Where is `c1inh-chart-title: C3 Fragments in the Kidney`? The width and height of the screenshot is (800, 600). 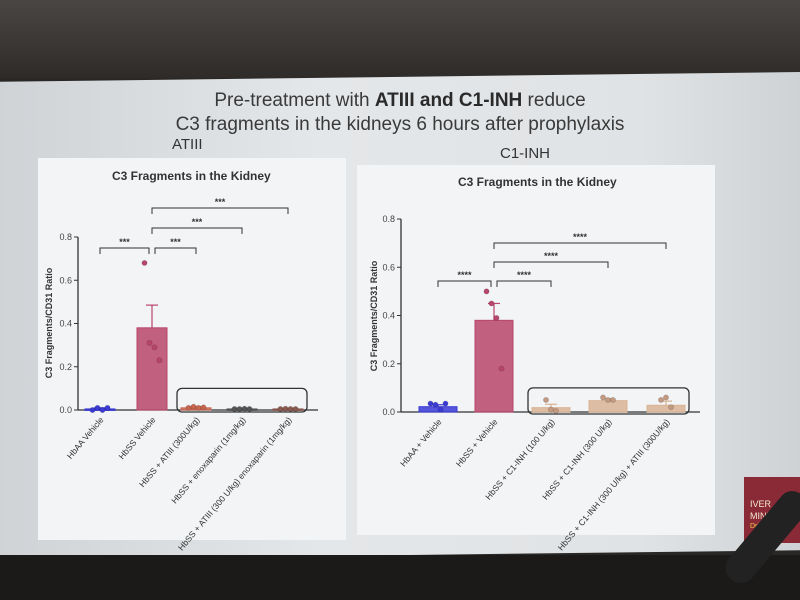
c1inh-chart-title: C3 Fragments in the Kidney is located at coordinates (537, 182).